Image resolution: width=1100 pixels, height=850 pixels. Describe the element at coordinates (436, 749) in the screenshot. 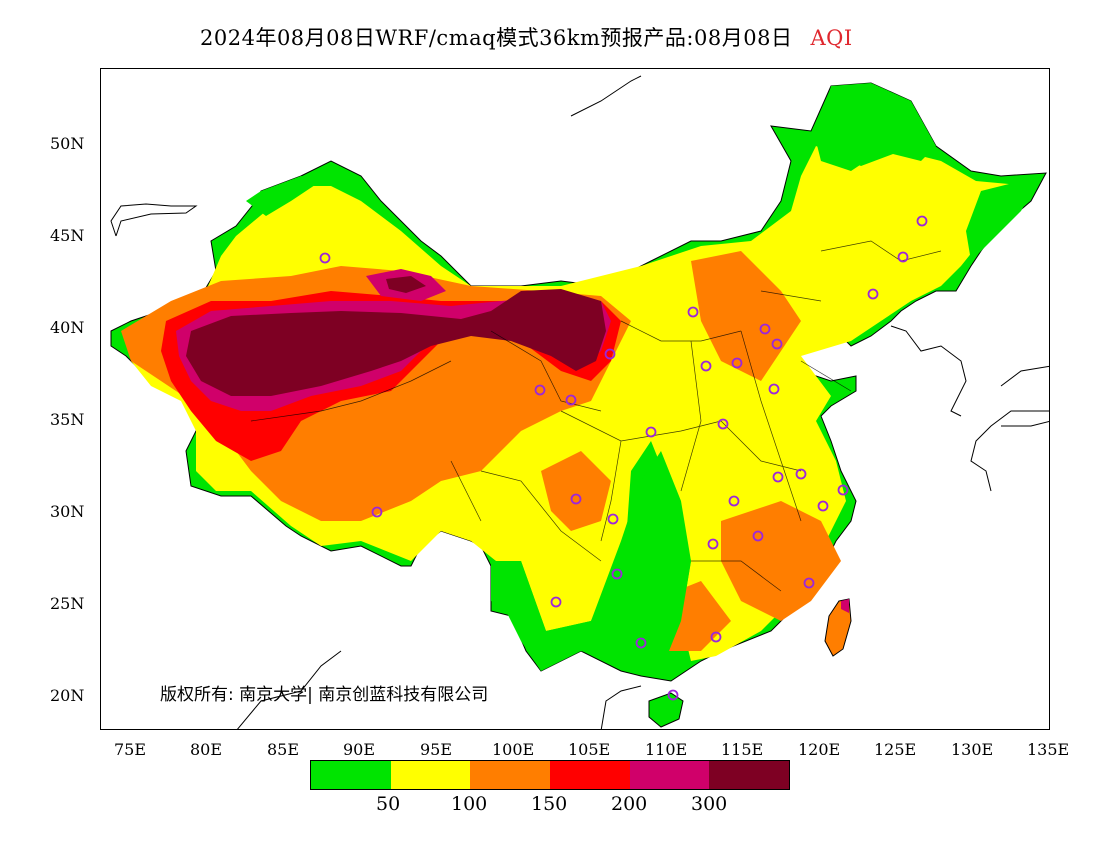

I see `lon-label-95e: 95E` at that location.